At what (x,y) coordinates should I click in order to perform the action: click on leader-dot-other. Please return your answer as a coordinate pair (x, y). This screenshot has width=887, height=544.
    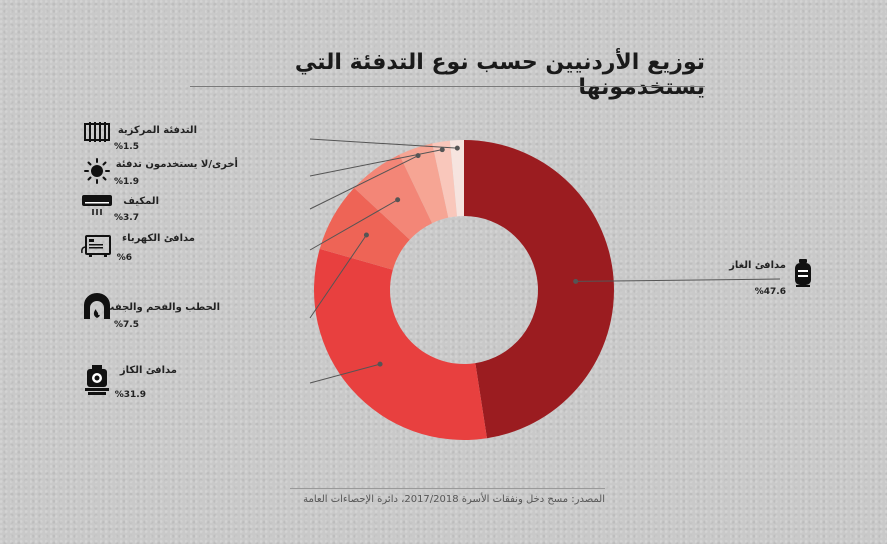
    Looking at the image, I should click on (442, 150).